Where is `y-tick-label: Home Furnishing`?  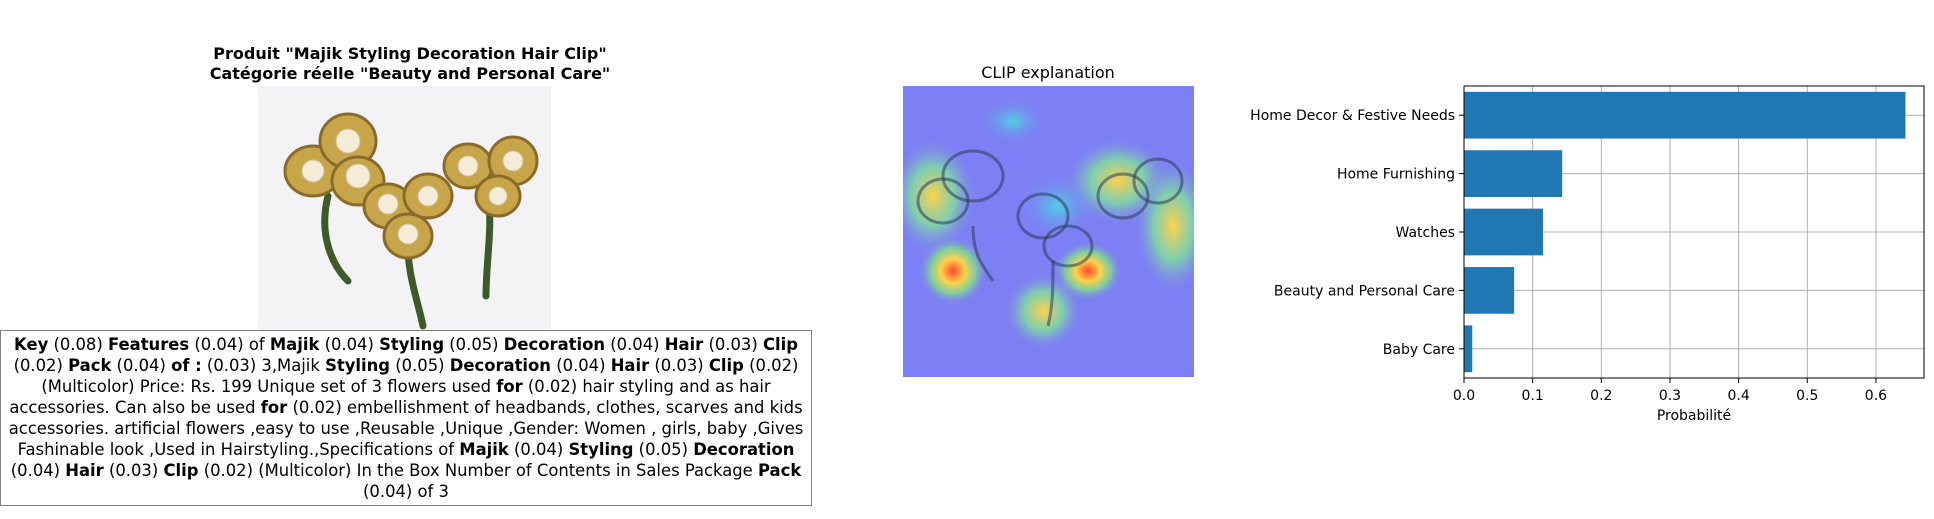 y-tick-label: Home Furnishing is located at coordinates (1396, 175).